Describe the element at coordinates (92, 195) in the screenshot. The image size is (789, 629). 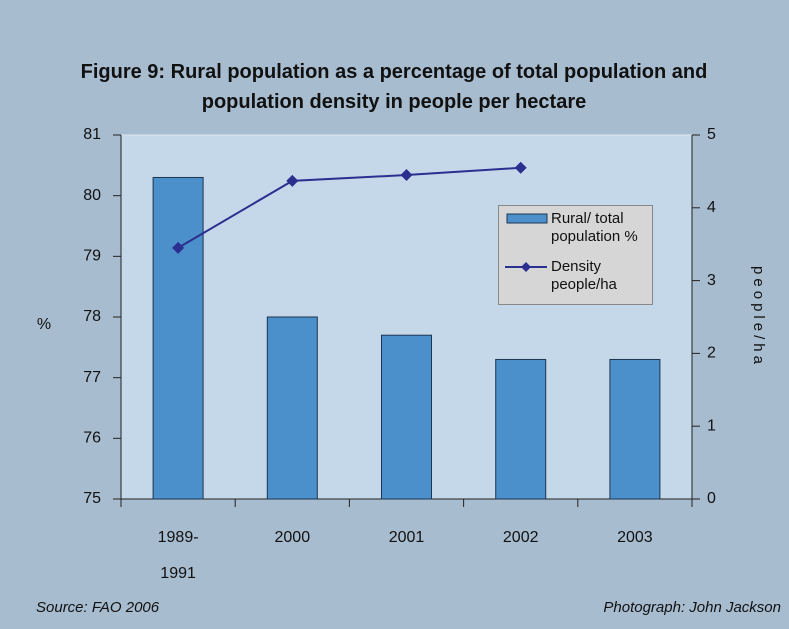
I see `y-tick-label: 80` at that location.